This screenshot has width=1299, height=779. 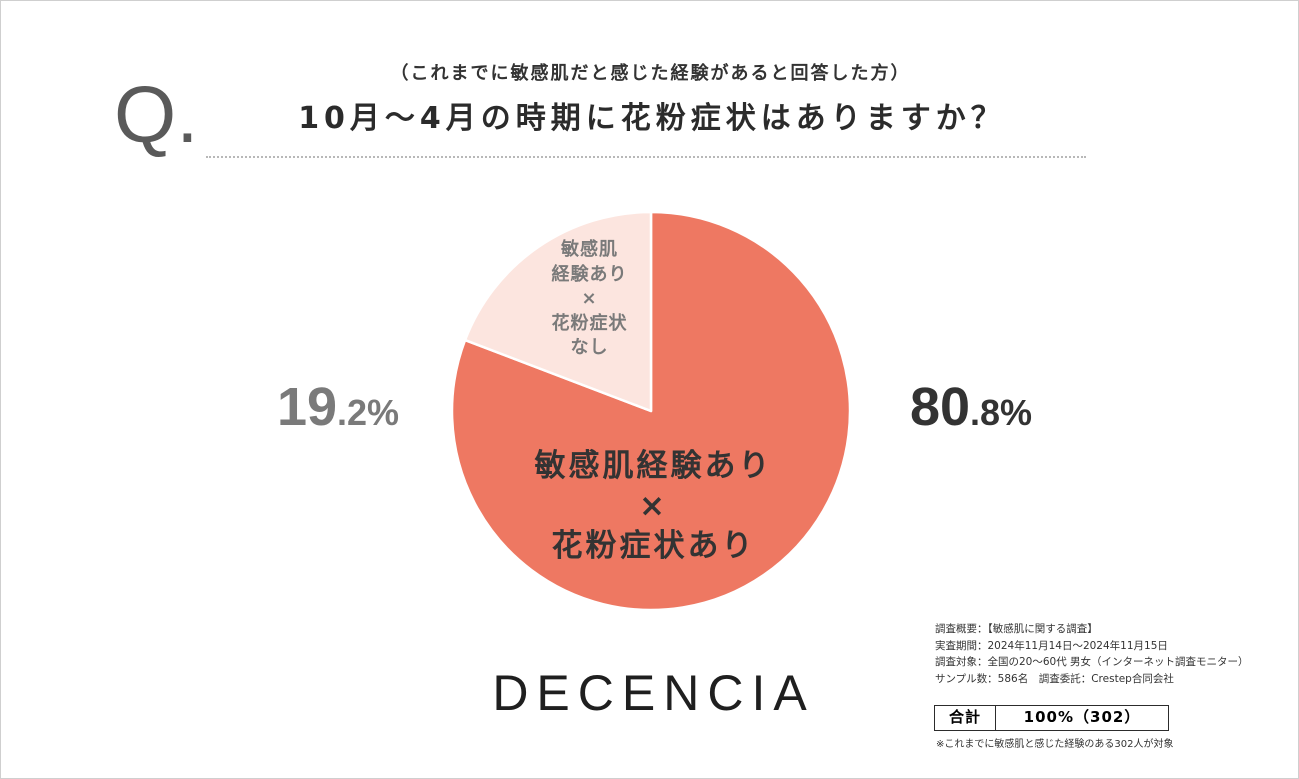 What do you see at coordinates (589, 347) in the screenshot?
I see `slice-label-line: なし` at bounding box center [589, 347].